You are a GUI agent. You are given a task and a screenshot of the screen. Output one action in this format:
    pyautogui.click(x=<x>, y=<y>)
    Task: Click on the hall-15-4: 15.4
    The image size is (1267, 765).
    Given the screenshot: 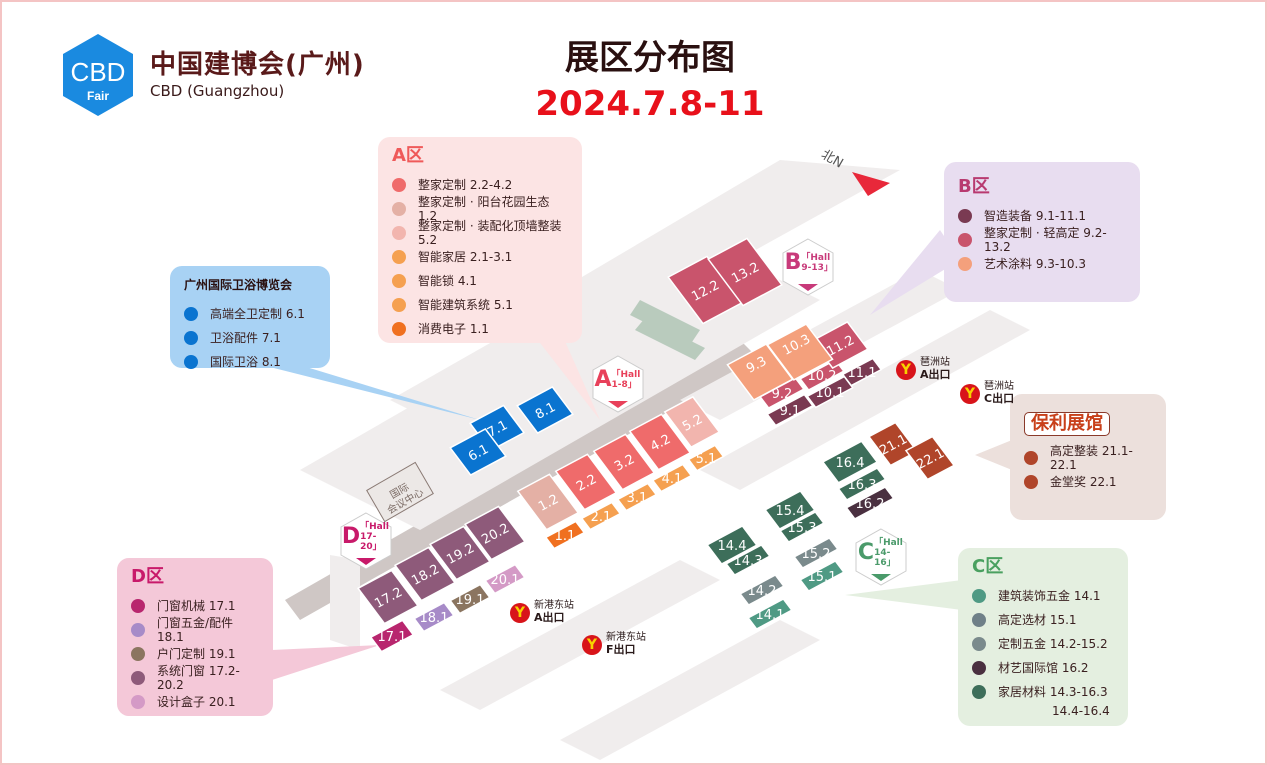 What is the action you would take?
    pyautogui.click(x=790, y=510)
    